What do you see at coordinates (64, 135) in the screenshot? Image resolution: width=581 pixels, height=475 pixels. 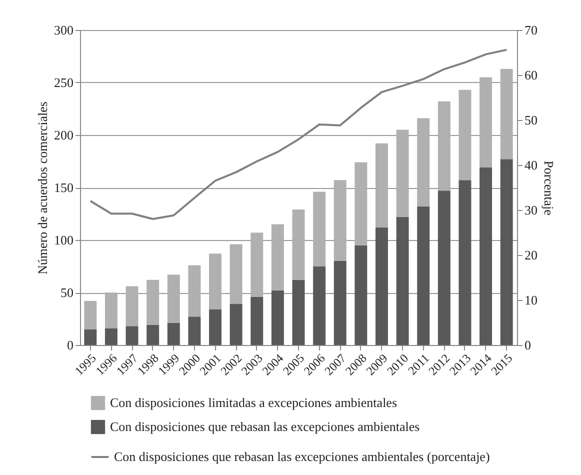 I see `y-tick-label: 200` at bounding box center [64, 135].